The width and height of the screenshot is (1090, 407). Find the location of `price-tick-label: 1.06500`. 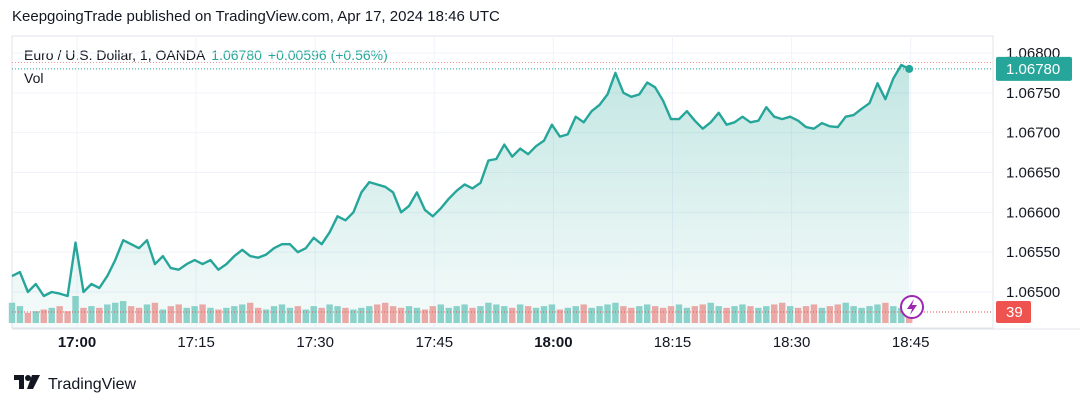

price-tick-label: 1.06500 is located at coordinates (1033, 292).